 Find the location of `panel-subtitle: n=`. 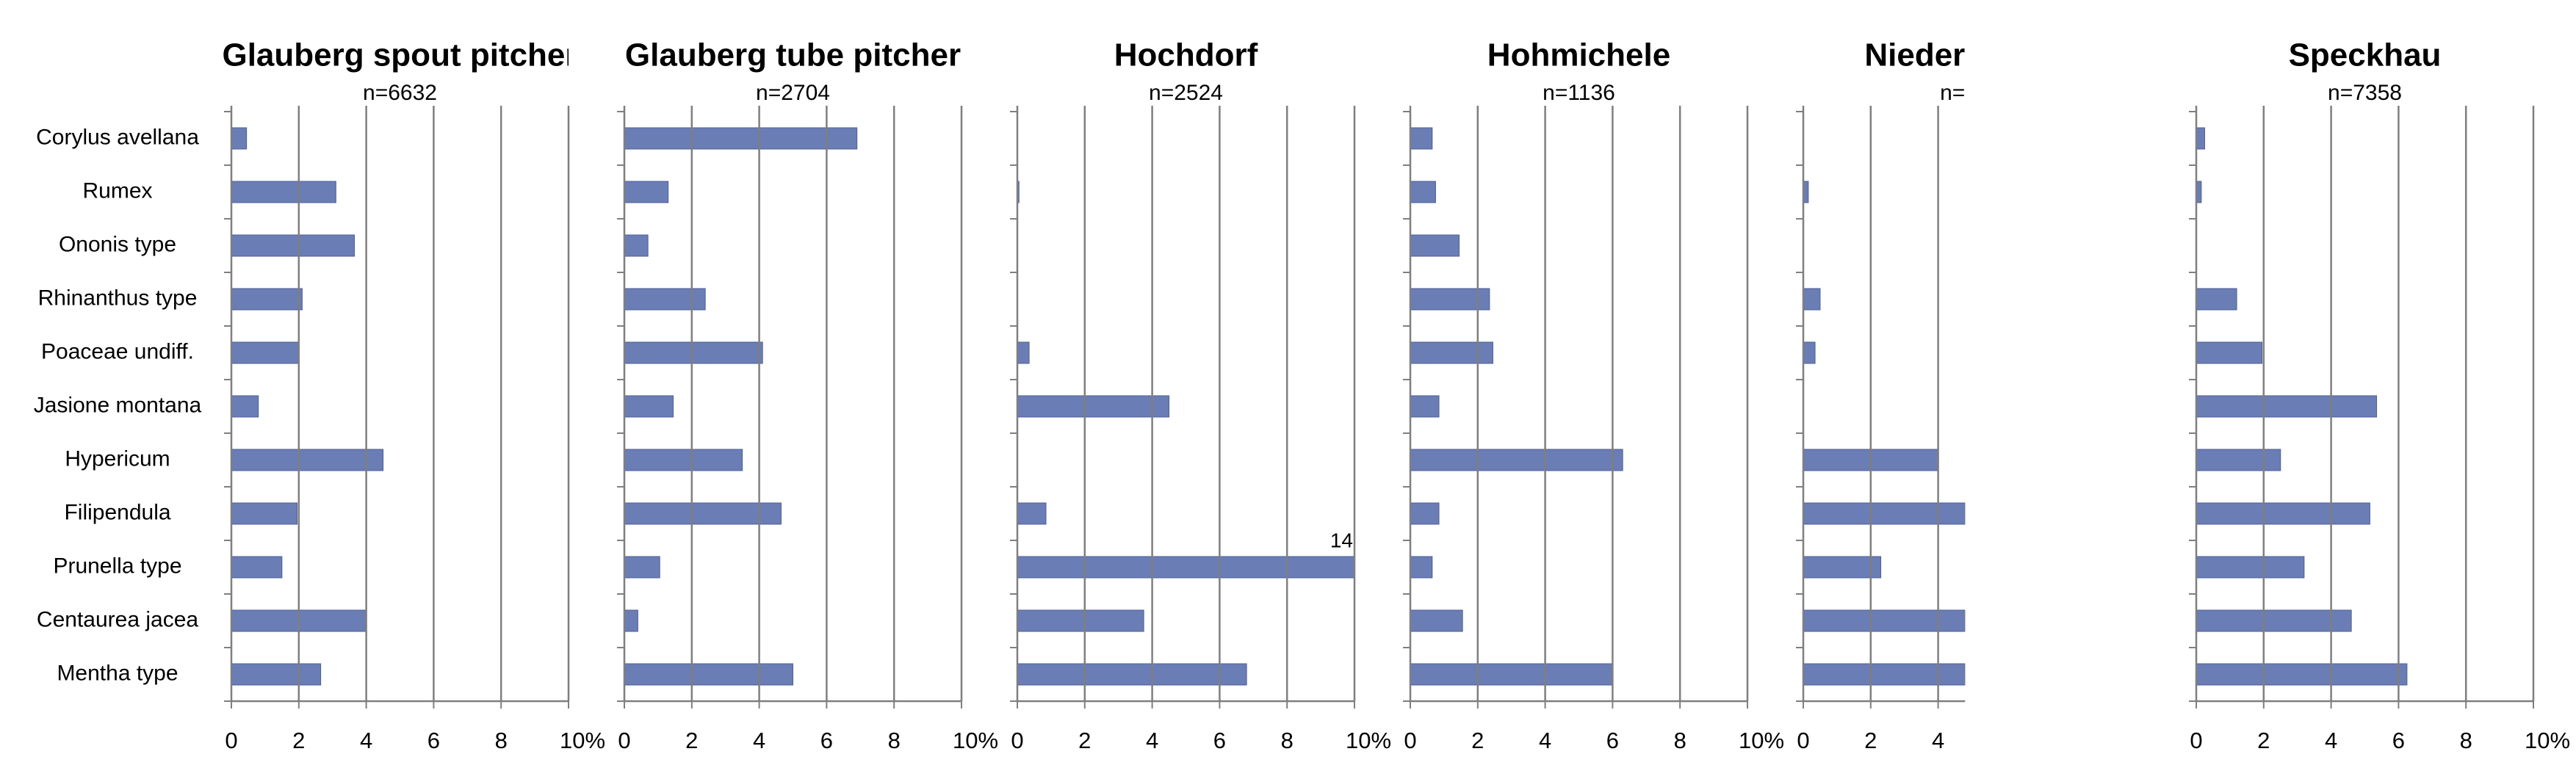

panel-subtitle: n= is located at coordinates (1952, 93).